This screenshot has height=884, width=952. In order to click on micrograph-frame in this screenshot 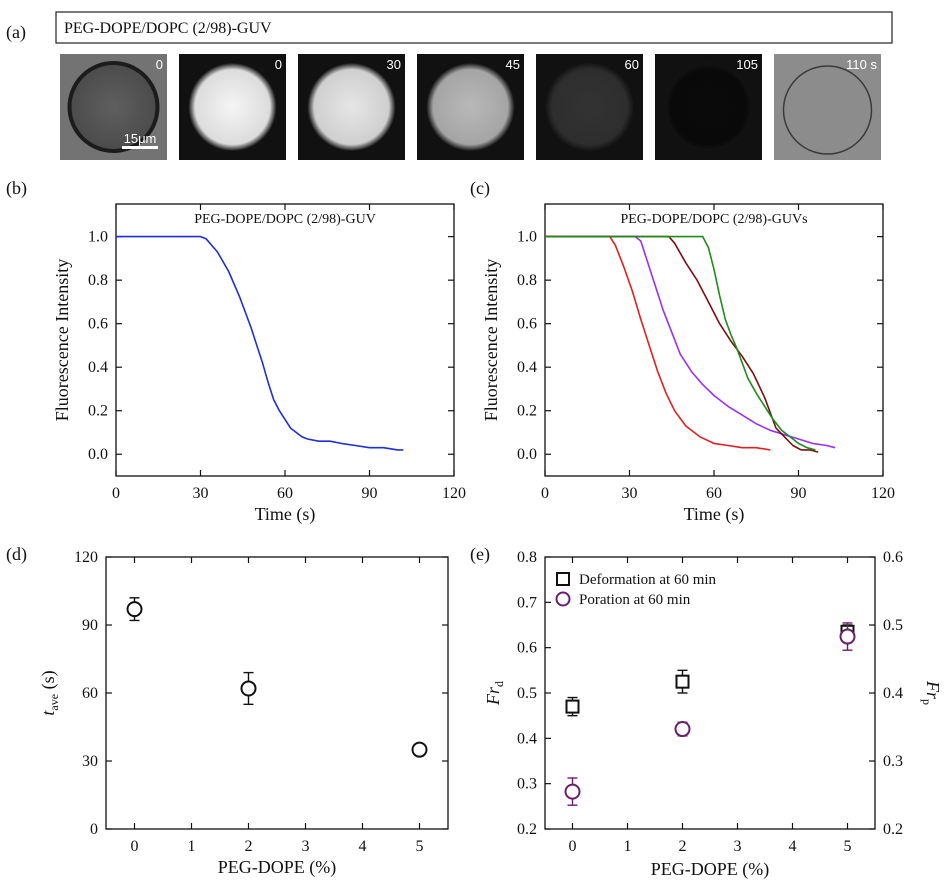, I will do `click(827, 107)`.